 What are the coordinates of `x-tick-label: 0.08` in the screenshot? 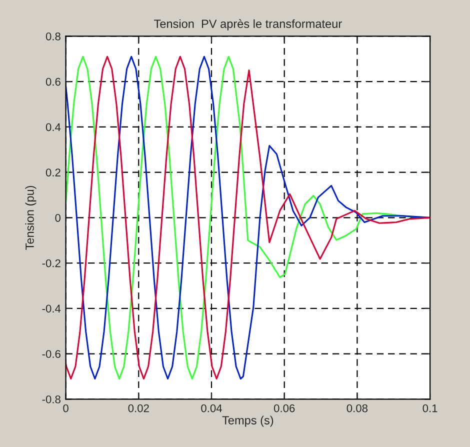 It's located at (357, 408).